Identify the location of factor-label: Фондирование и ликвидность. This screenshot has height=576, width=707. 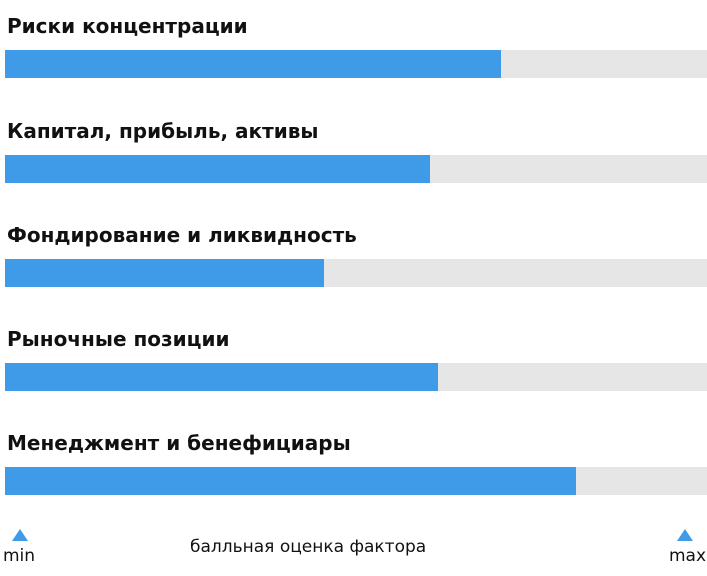
(182, 235).